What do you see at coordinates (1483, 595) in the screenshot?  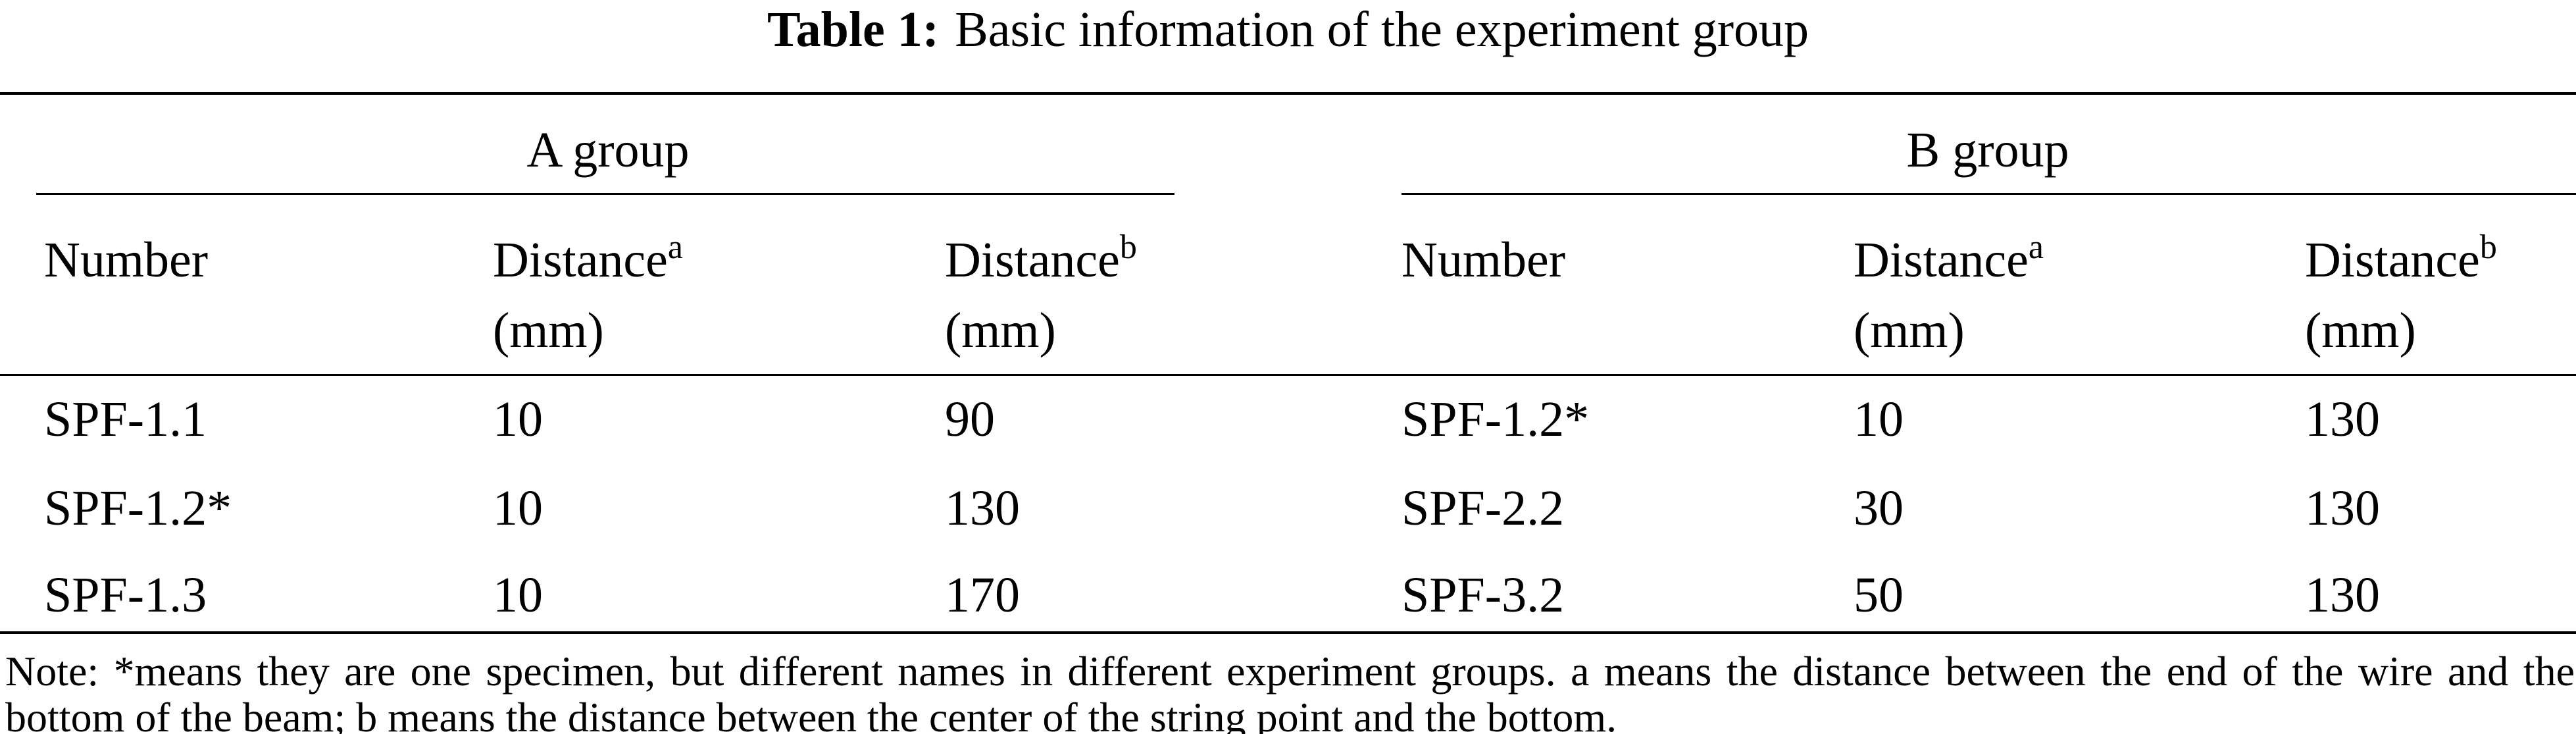 I see `table-cell: SPF-3.2` at bounding box center [1483, 595].